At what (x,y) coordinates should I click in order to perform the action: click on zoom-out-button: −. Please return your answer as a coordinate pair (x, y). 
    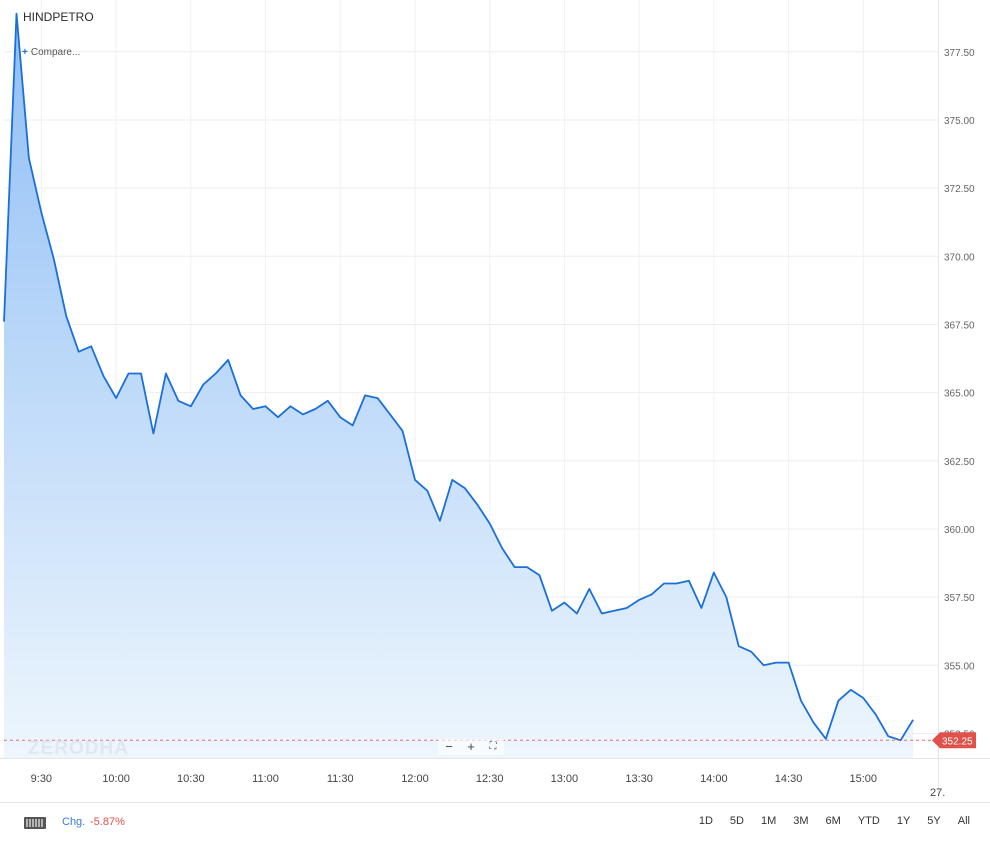
    Looking at the image, I should click on (449, 747).